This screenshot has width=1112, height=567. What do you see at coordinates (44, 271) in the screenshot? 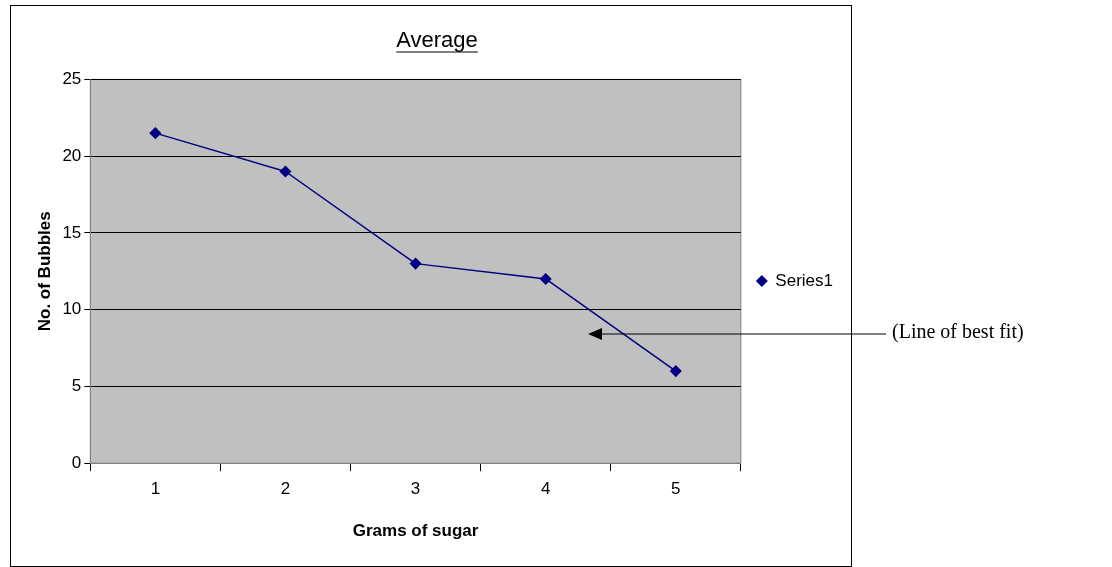
I see `y-axis-title: No. of Bubbles` at bounding box center [44, 271].